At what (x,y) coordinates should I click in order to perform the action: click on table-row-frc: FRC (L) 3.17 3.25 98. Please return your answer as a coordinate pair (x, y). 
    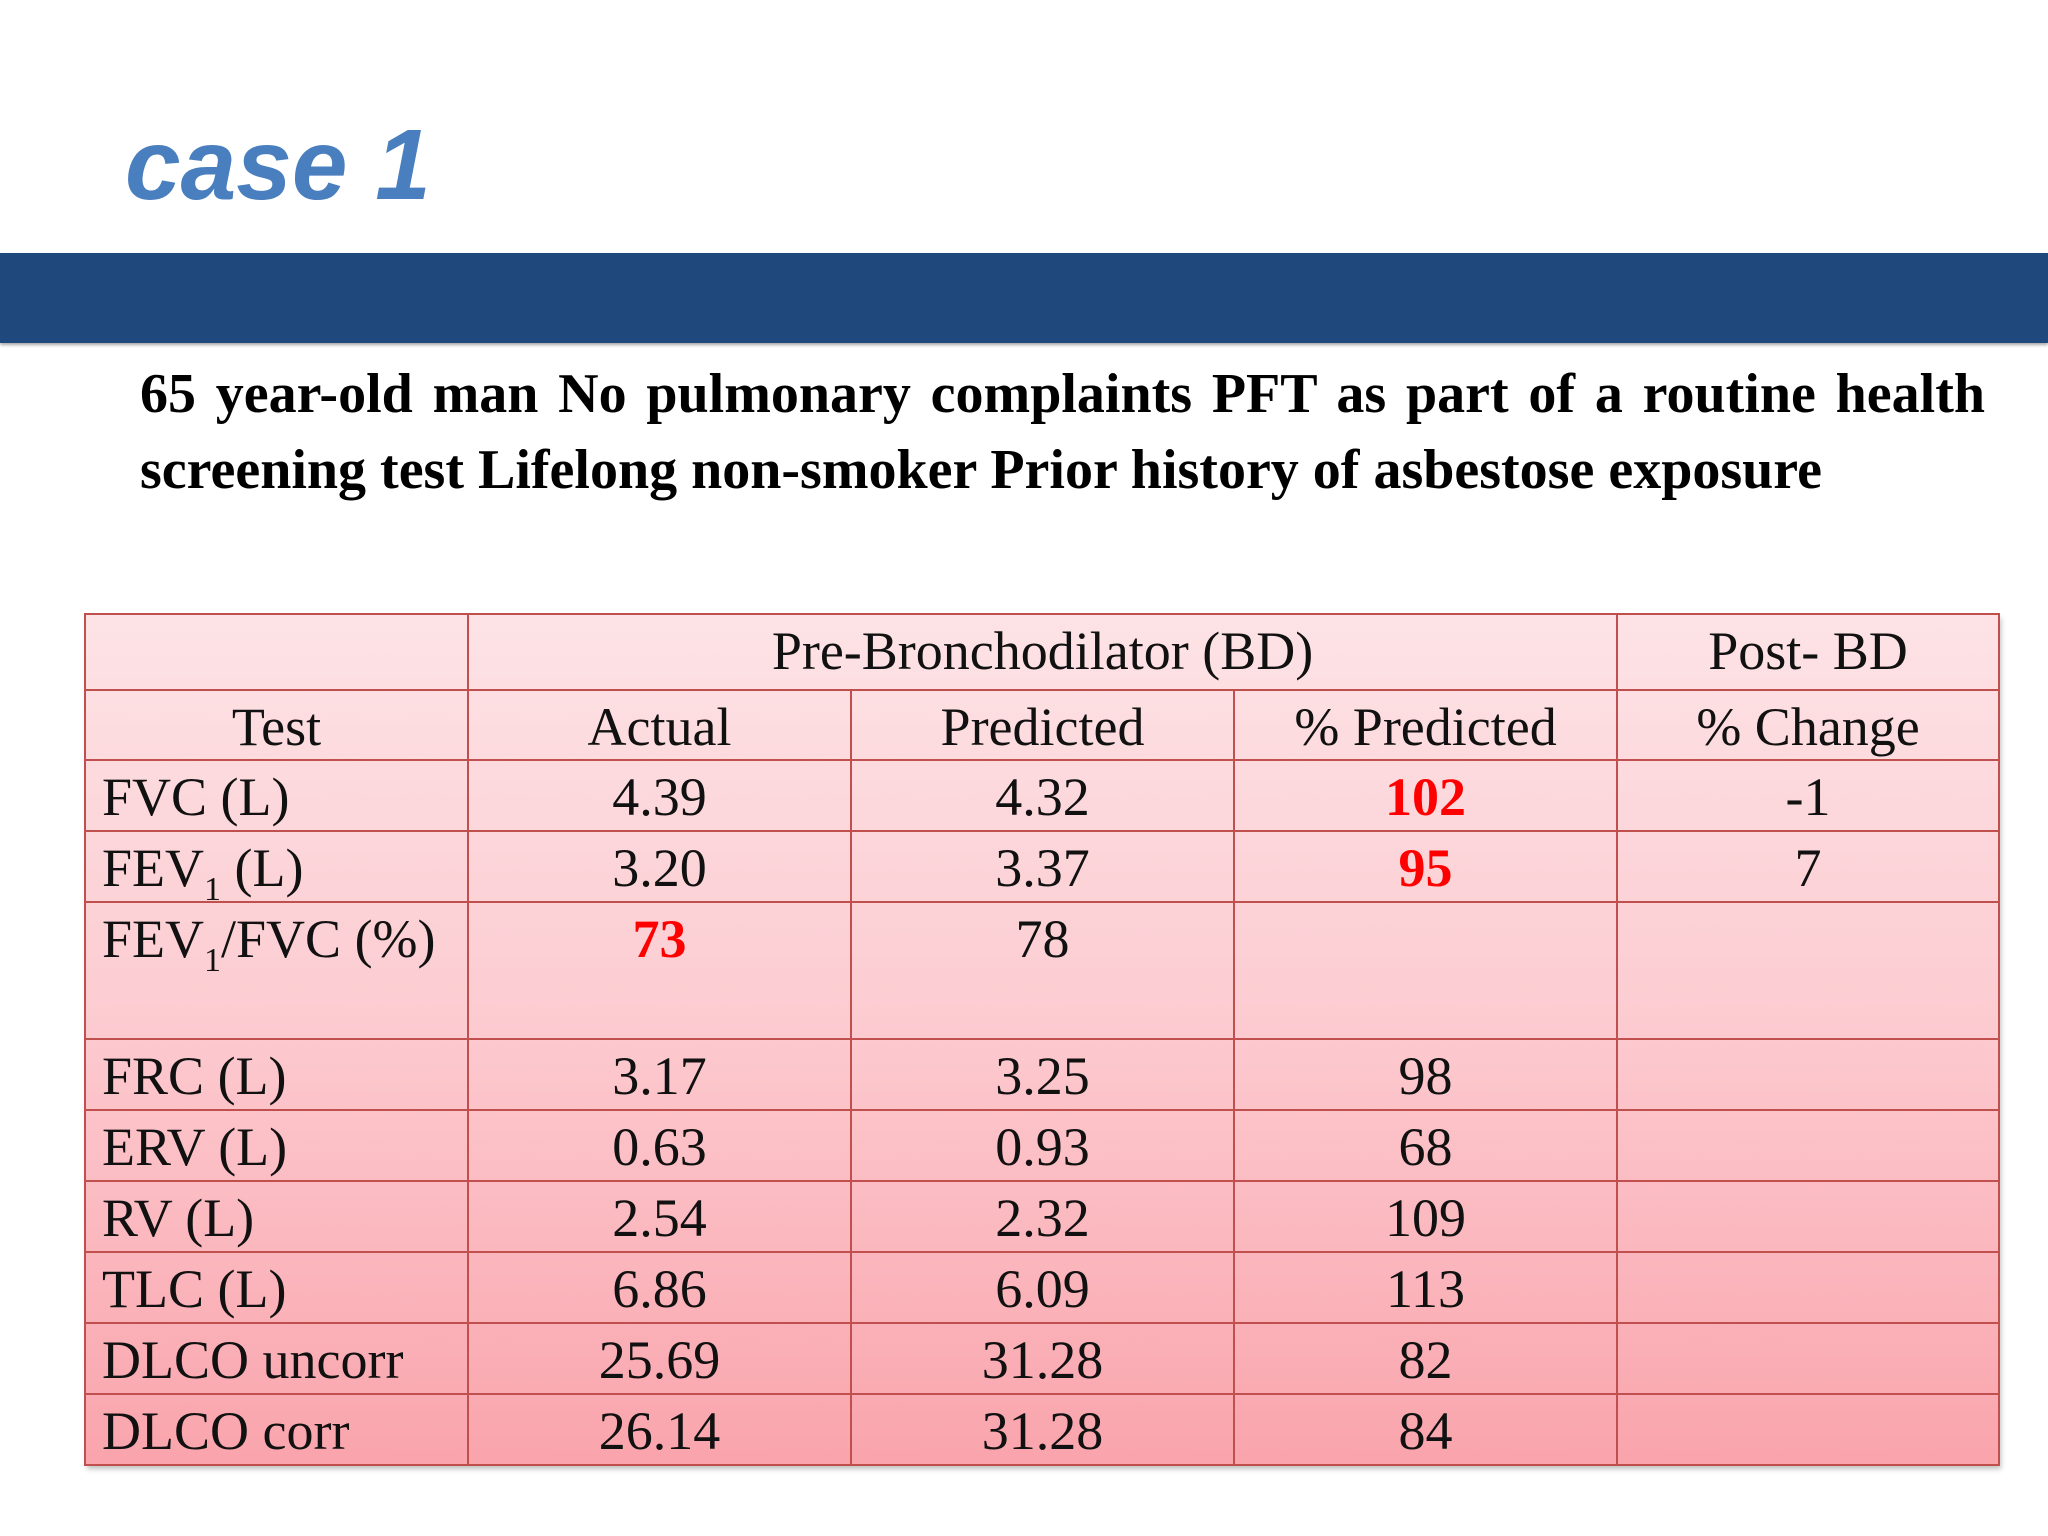
    Looking at the image, I should click on (1042, 1074).